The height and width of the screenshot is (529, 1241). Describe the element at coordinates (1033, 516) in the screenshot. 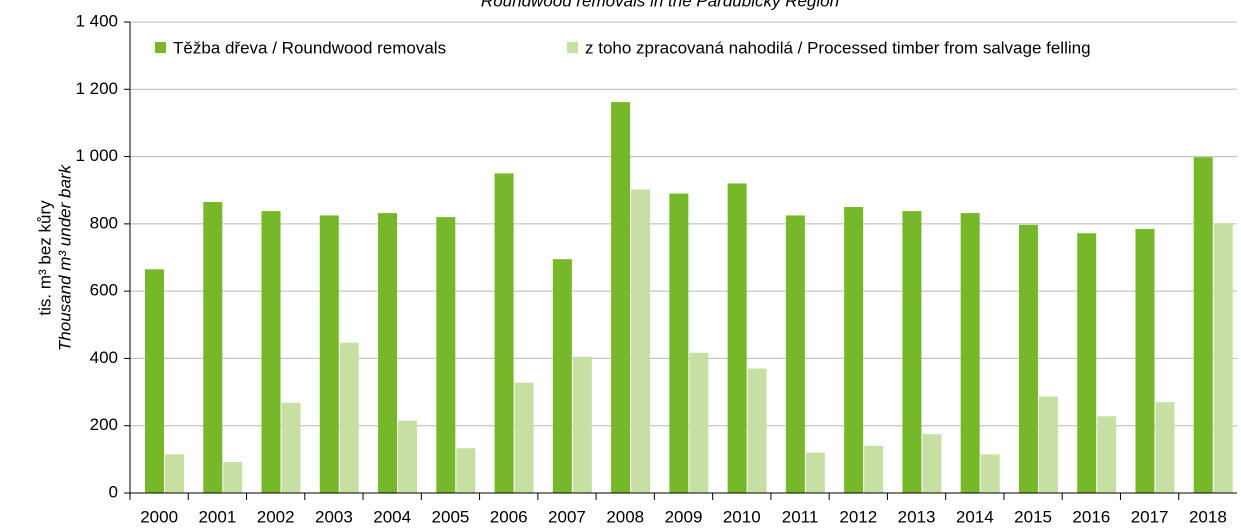

I see `x-tick-label: 2015` at that location.